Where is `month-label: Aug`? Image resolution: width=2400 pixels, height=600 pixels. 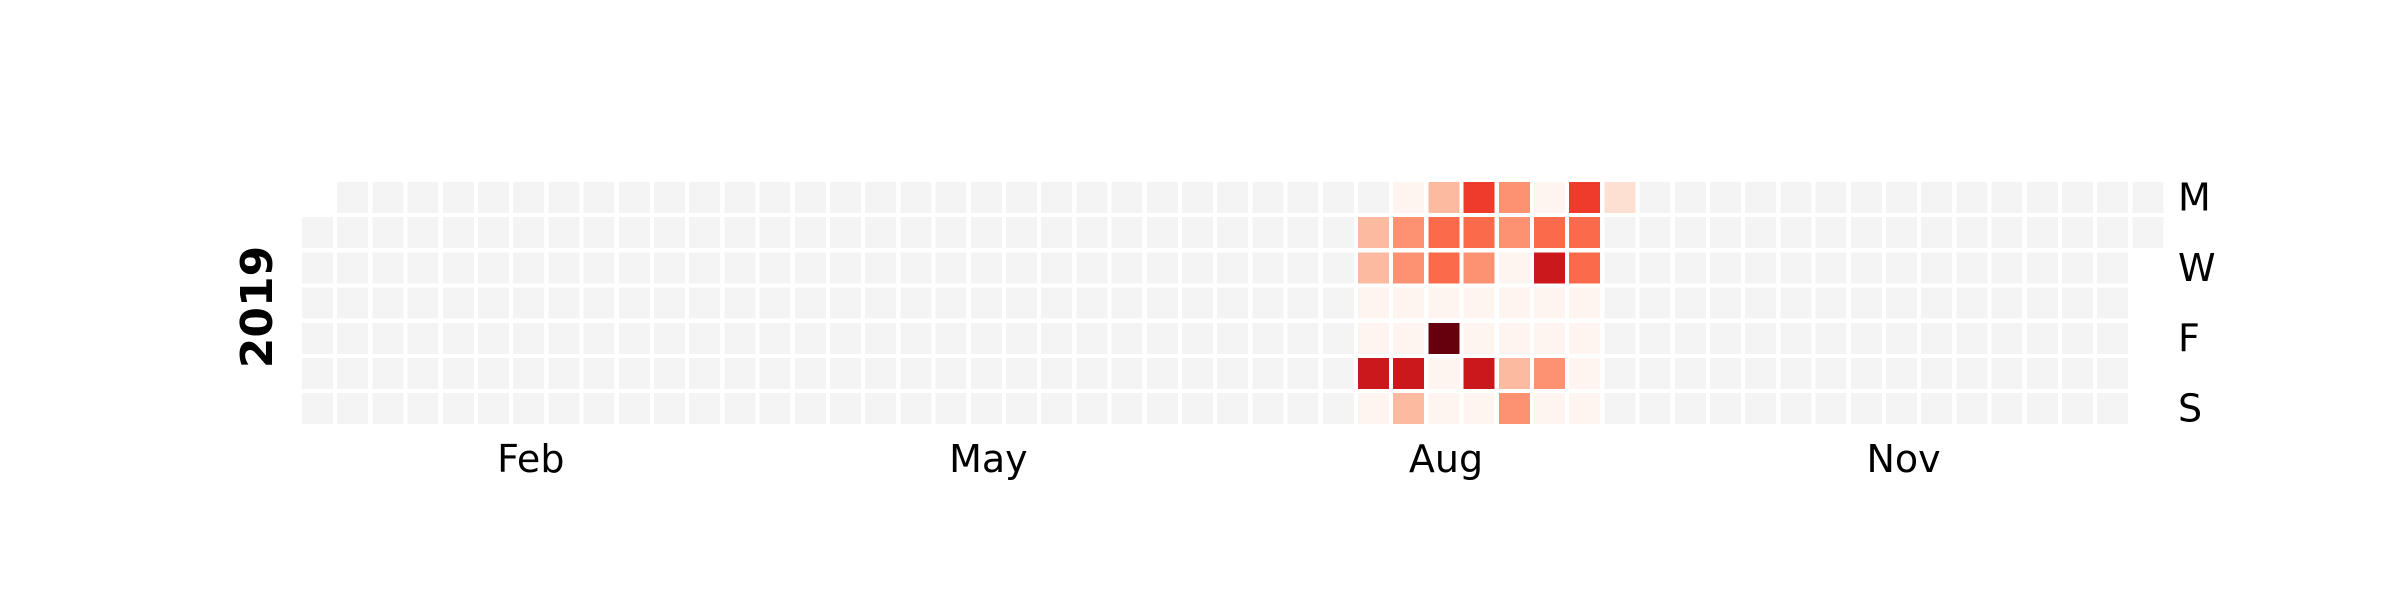 month-label: Aug is located at coordinates (1446, 459).